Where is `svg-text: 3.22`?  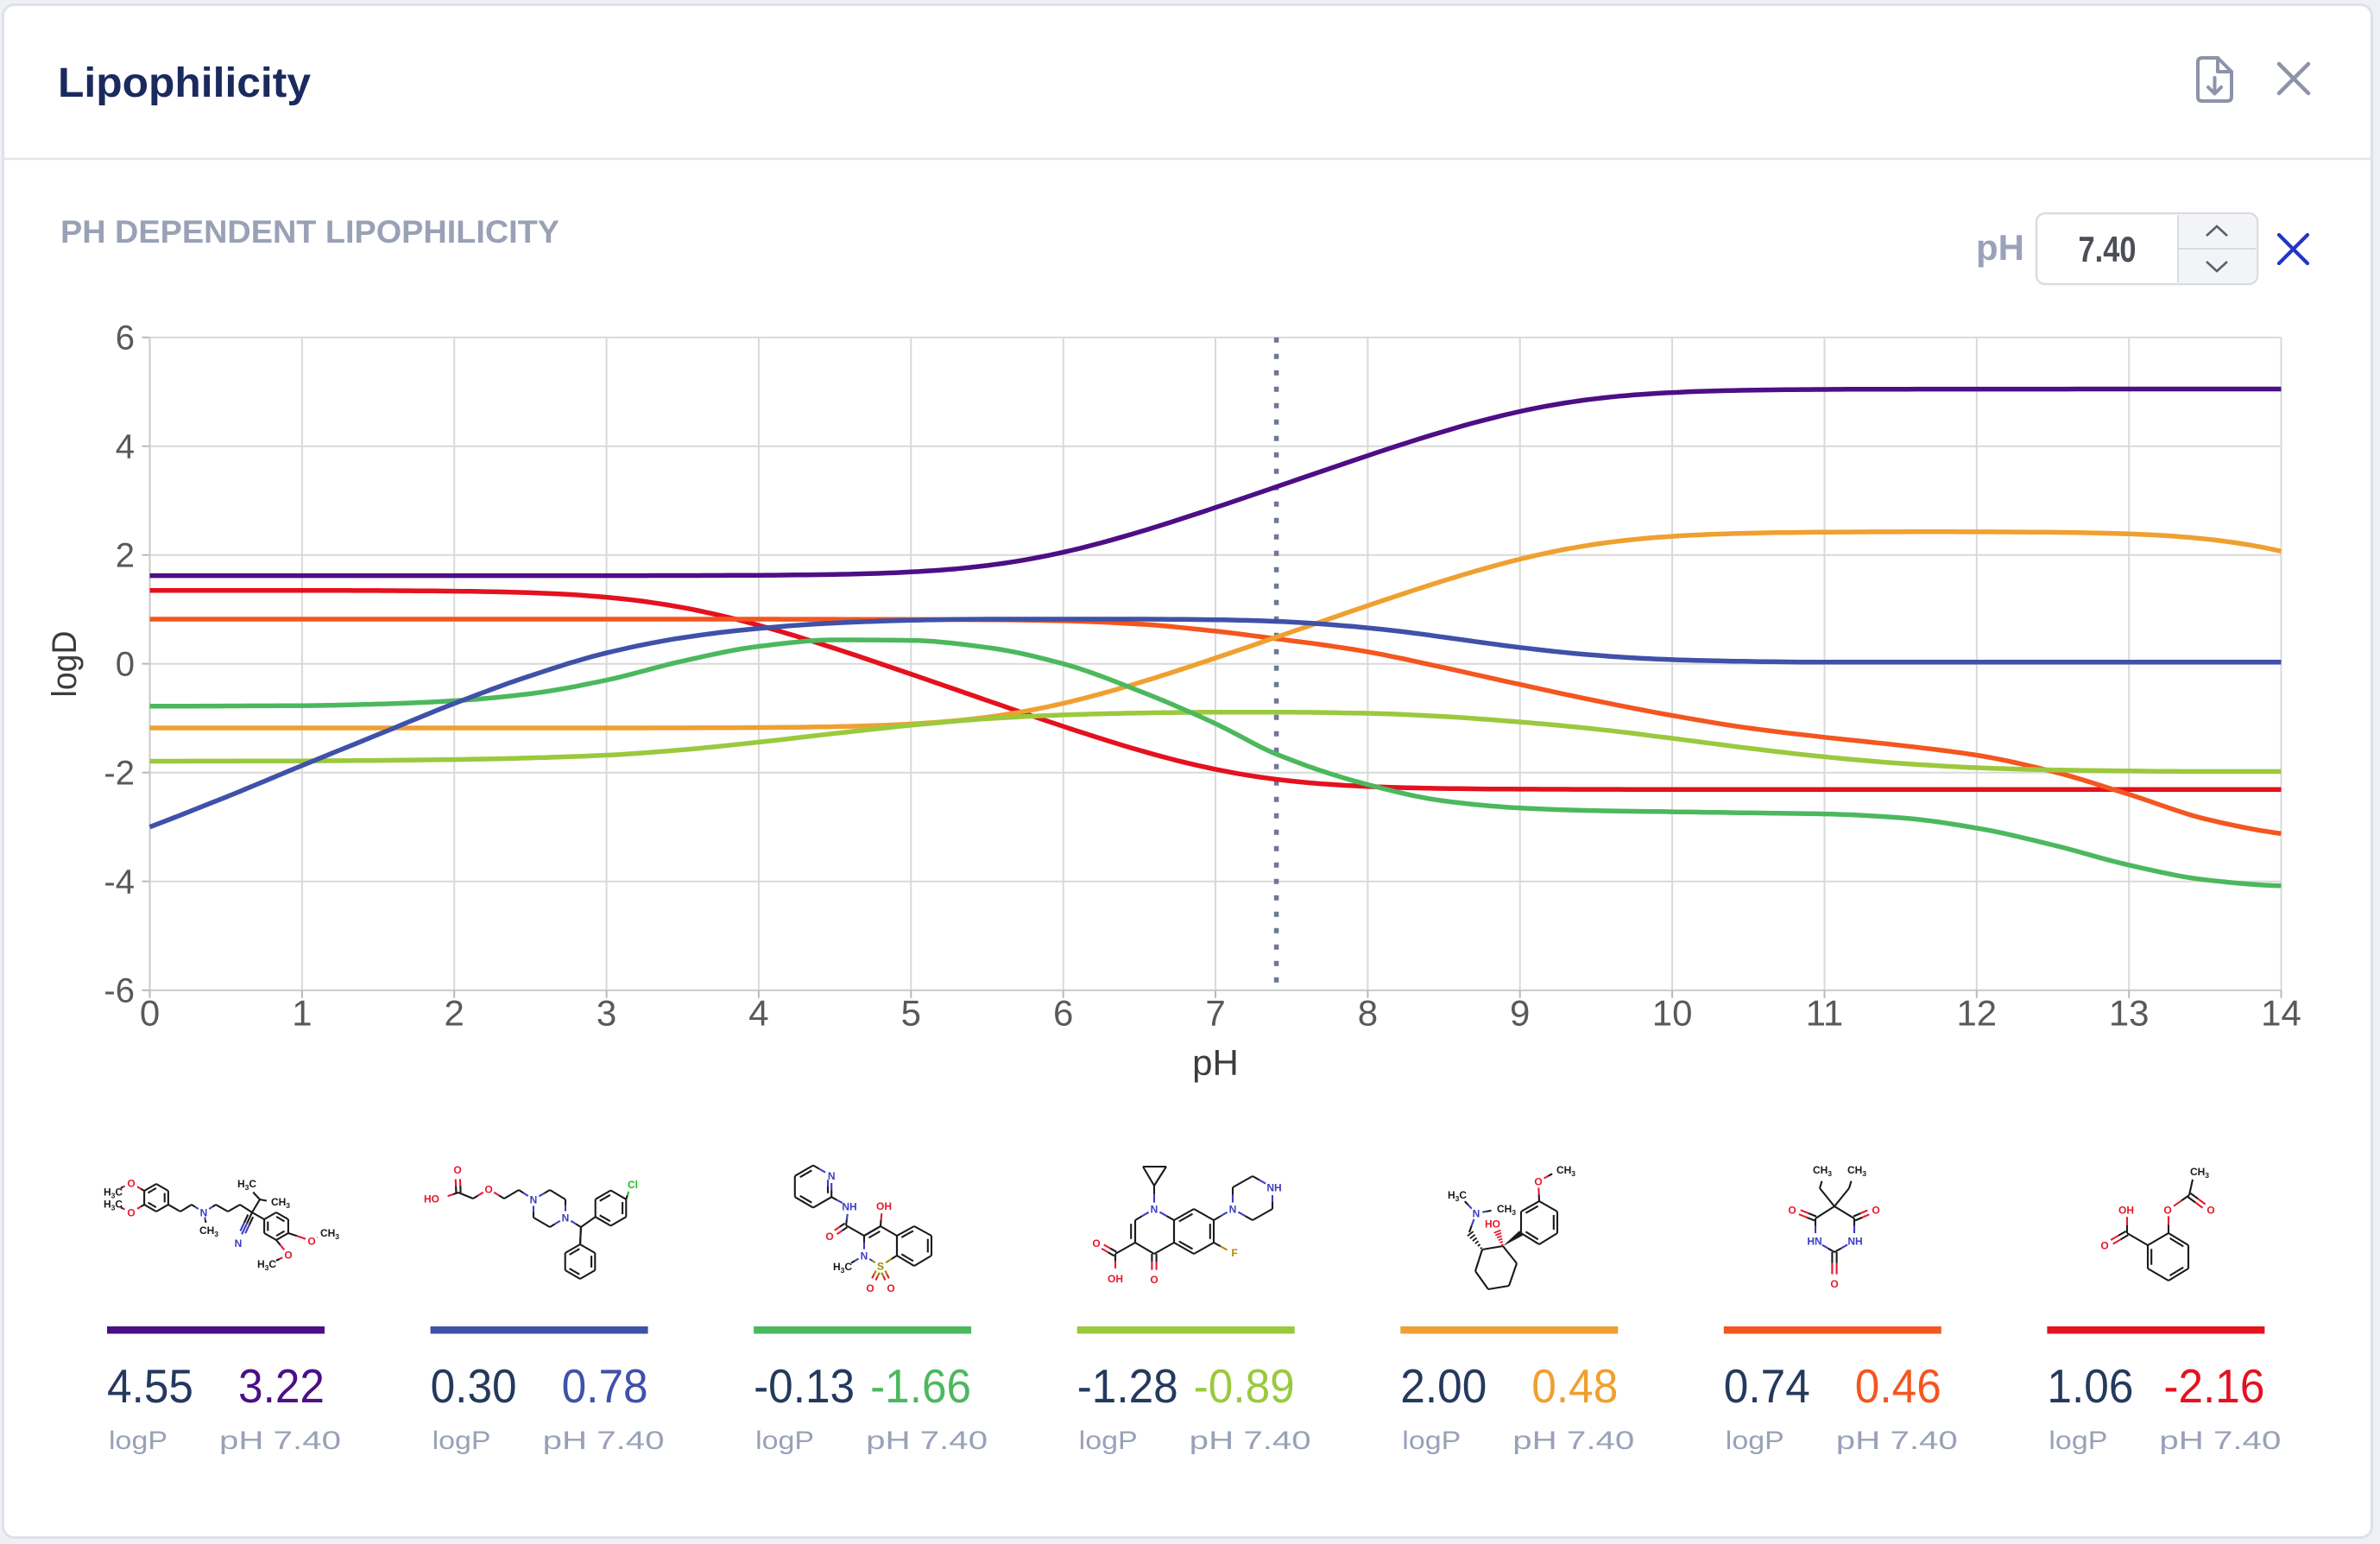 svg-text: 3.22 is located at coordinates (281, 1386).